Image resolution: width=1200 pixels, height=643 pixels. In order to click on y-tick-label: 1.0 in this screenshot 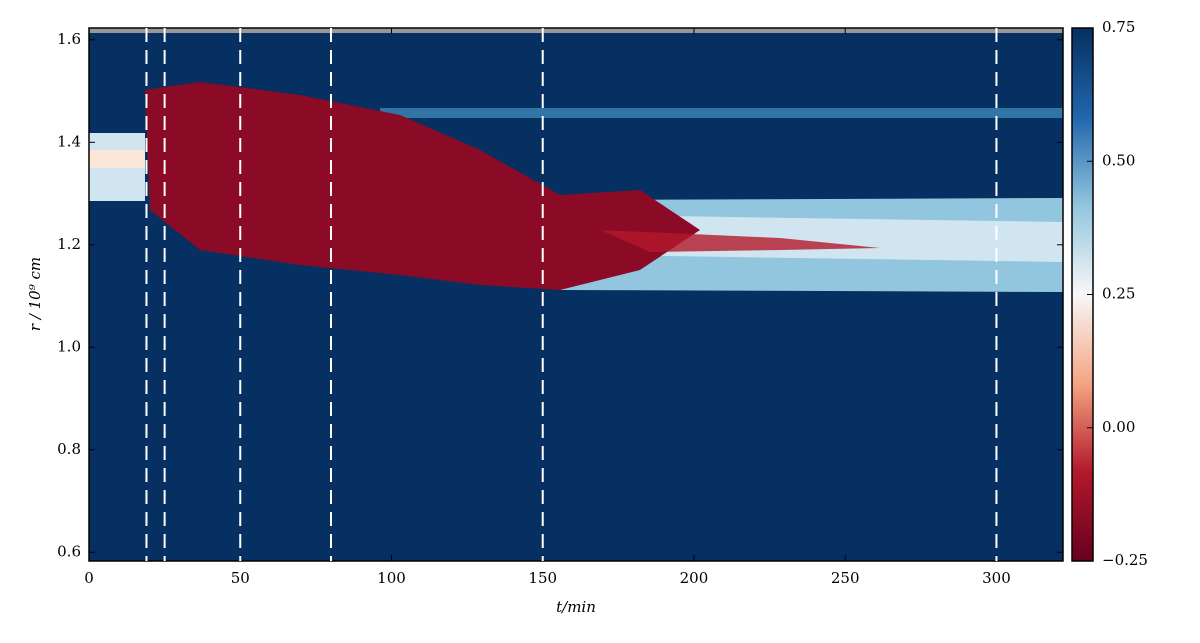, I will do `click(69, 346)`.